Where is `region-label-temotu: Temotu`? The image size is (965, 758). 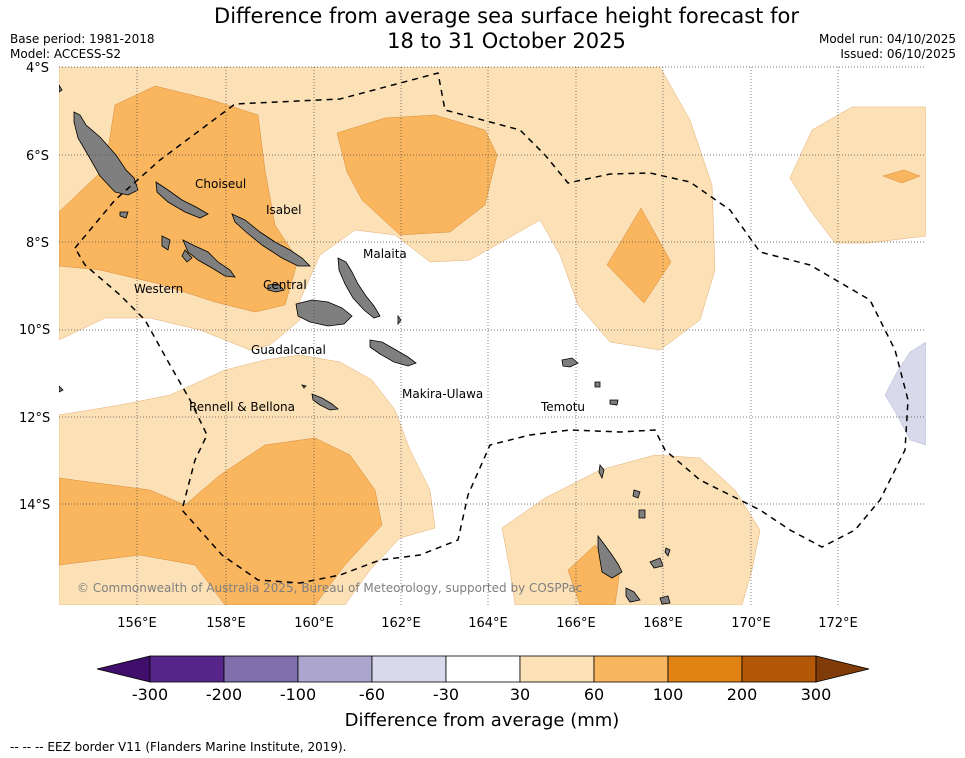
region-label-temotu: Temotu is located at coordinates (562, 407).